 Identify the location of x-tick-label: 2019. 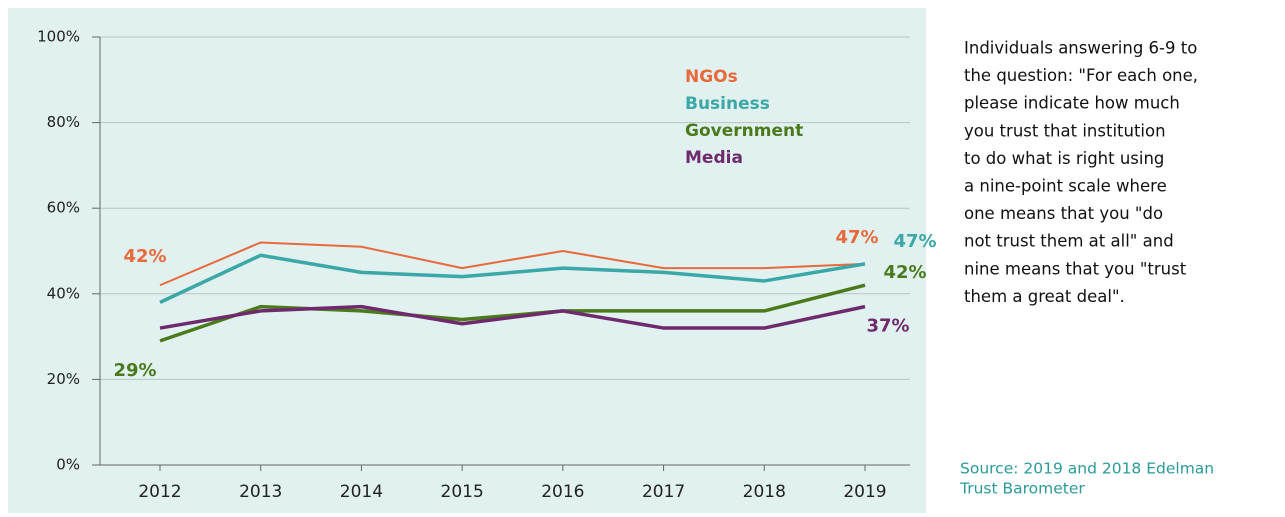
(864, 492).